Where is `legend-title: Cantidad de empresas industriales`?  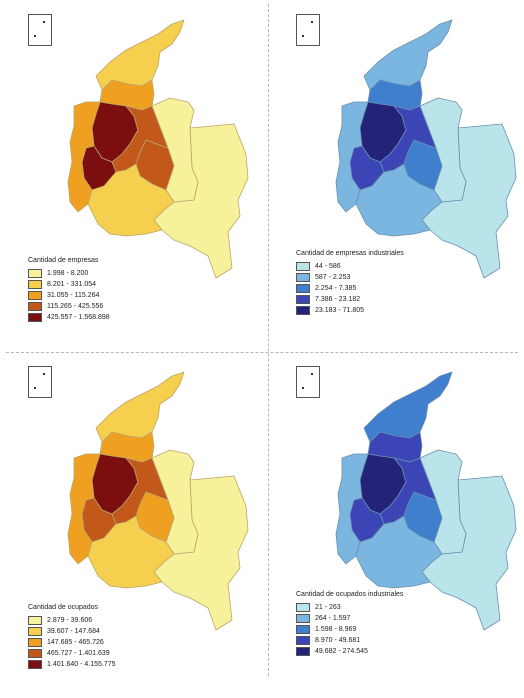
legend-title: Cantidad de empresas industriales is located at coordinates (350, 253).